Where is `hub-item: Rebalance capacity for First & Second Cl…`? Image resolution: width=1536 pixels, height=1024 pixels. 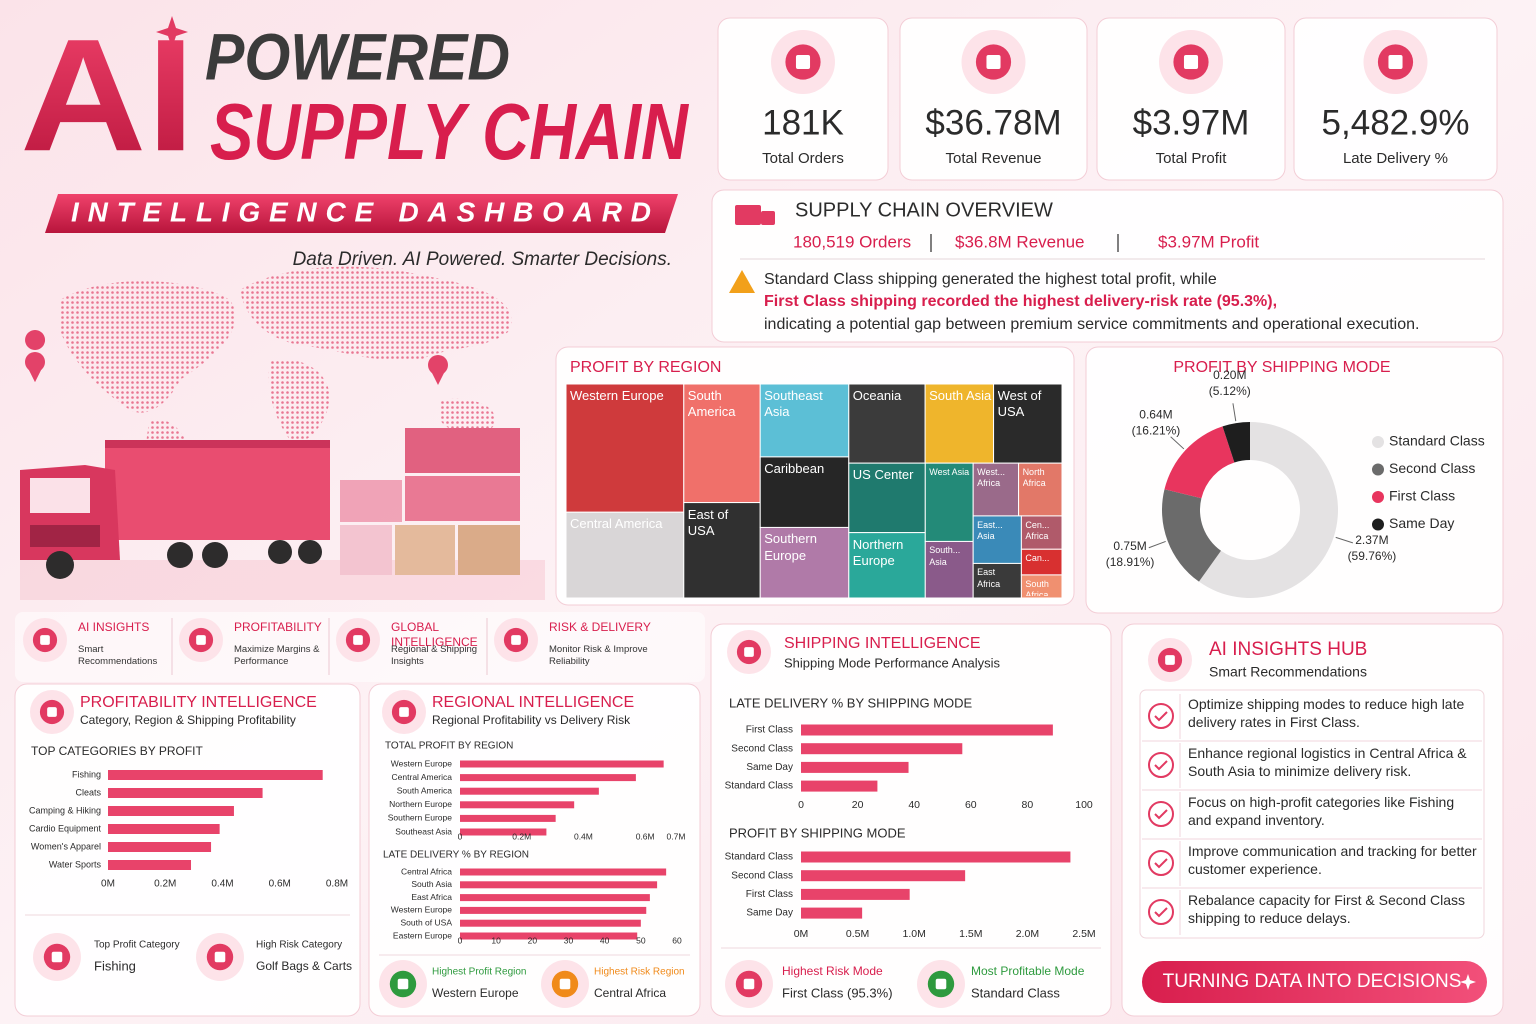 hub-item: Rebalance capacity for First & Second Cl… is located at coordinates (1327, 909).